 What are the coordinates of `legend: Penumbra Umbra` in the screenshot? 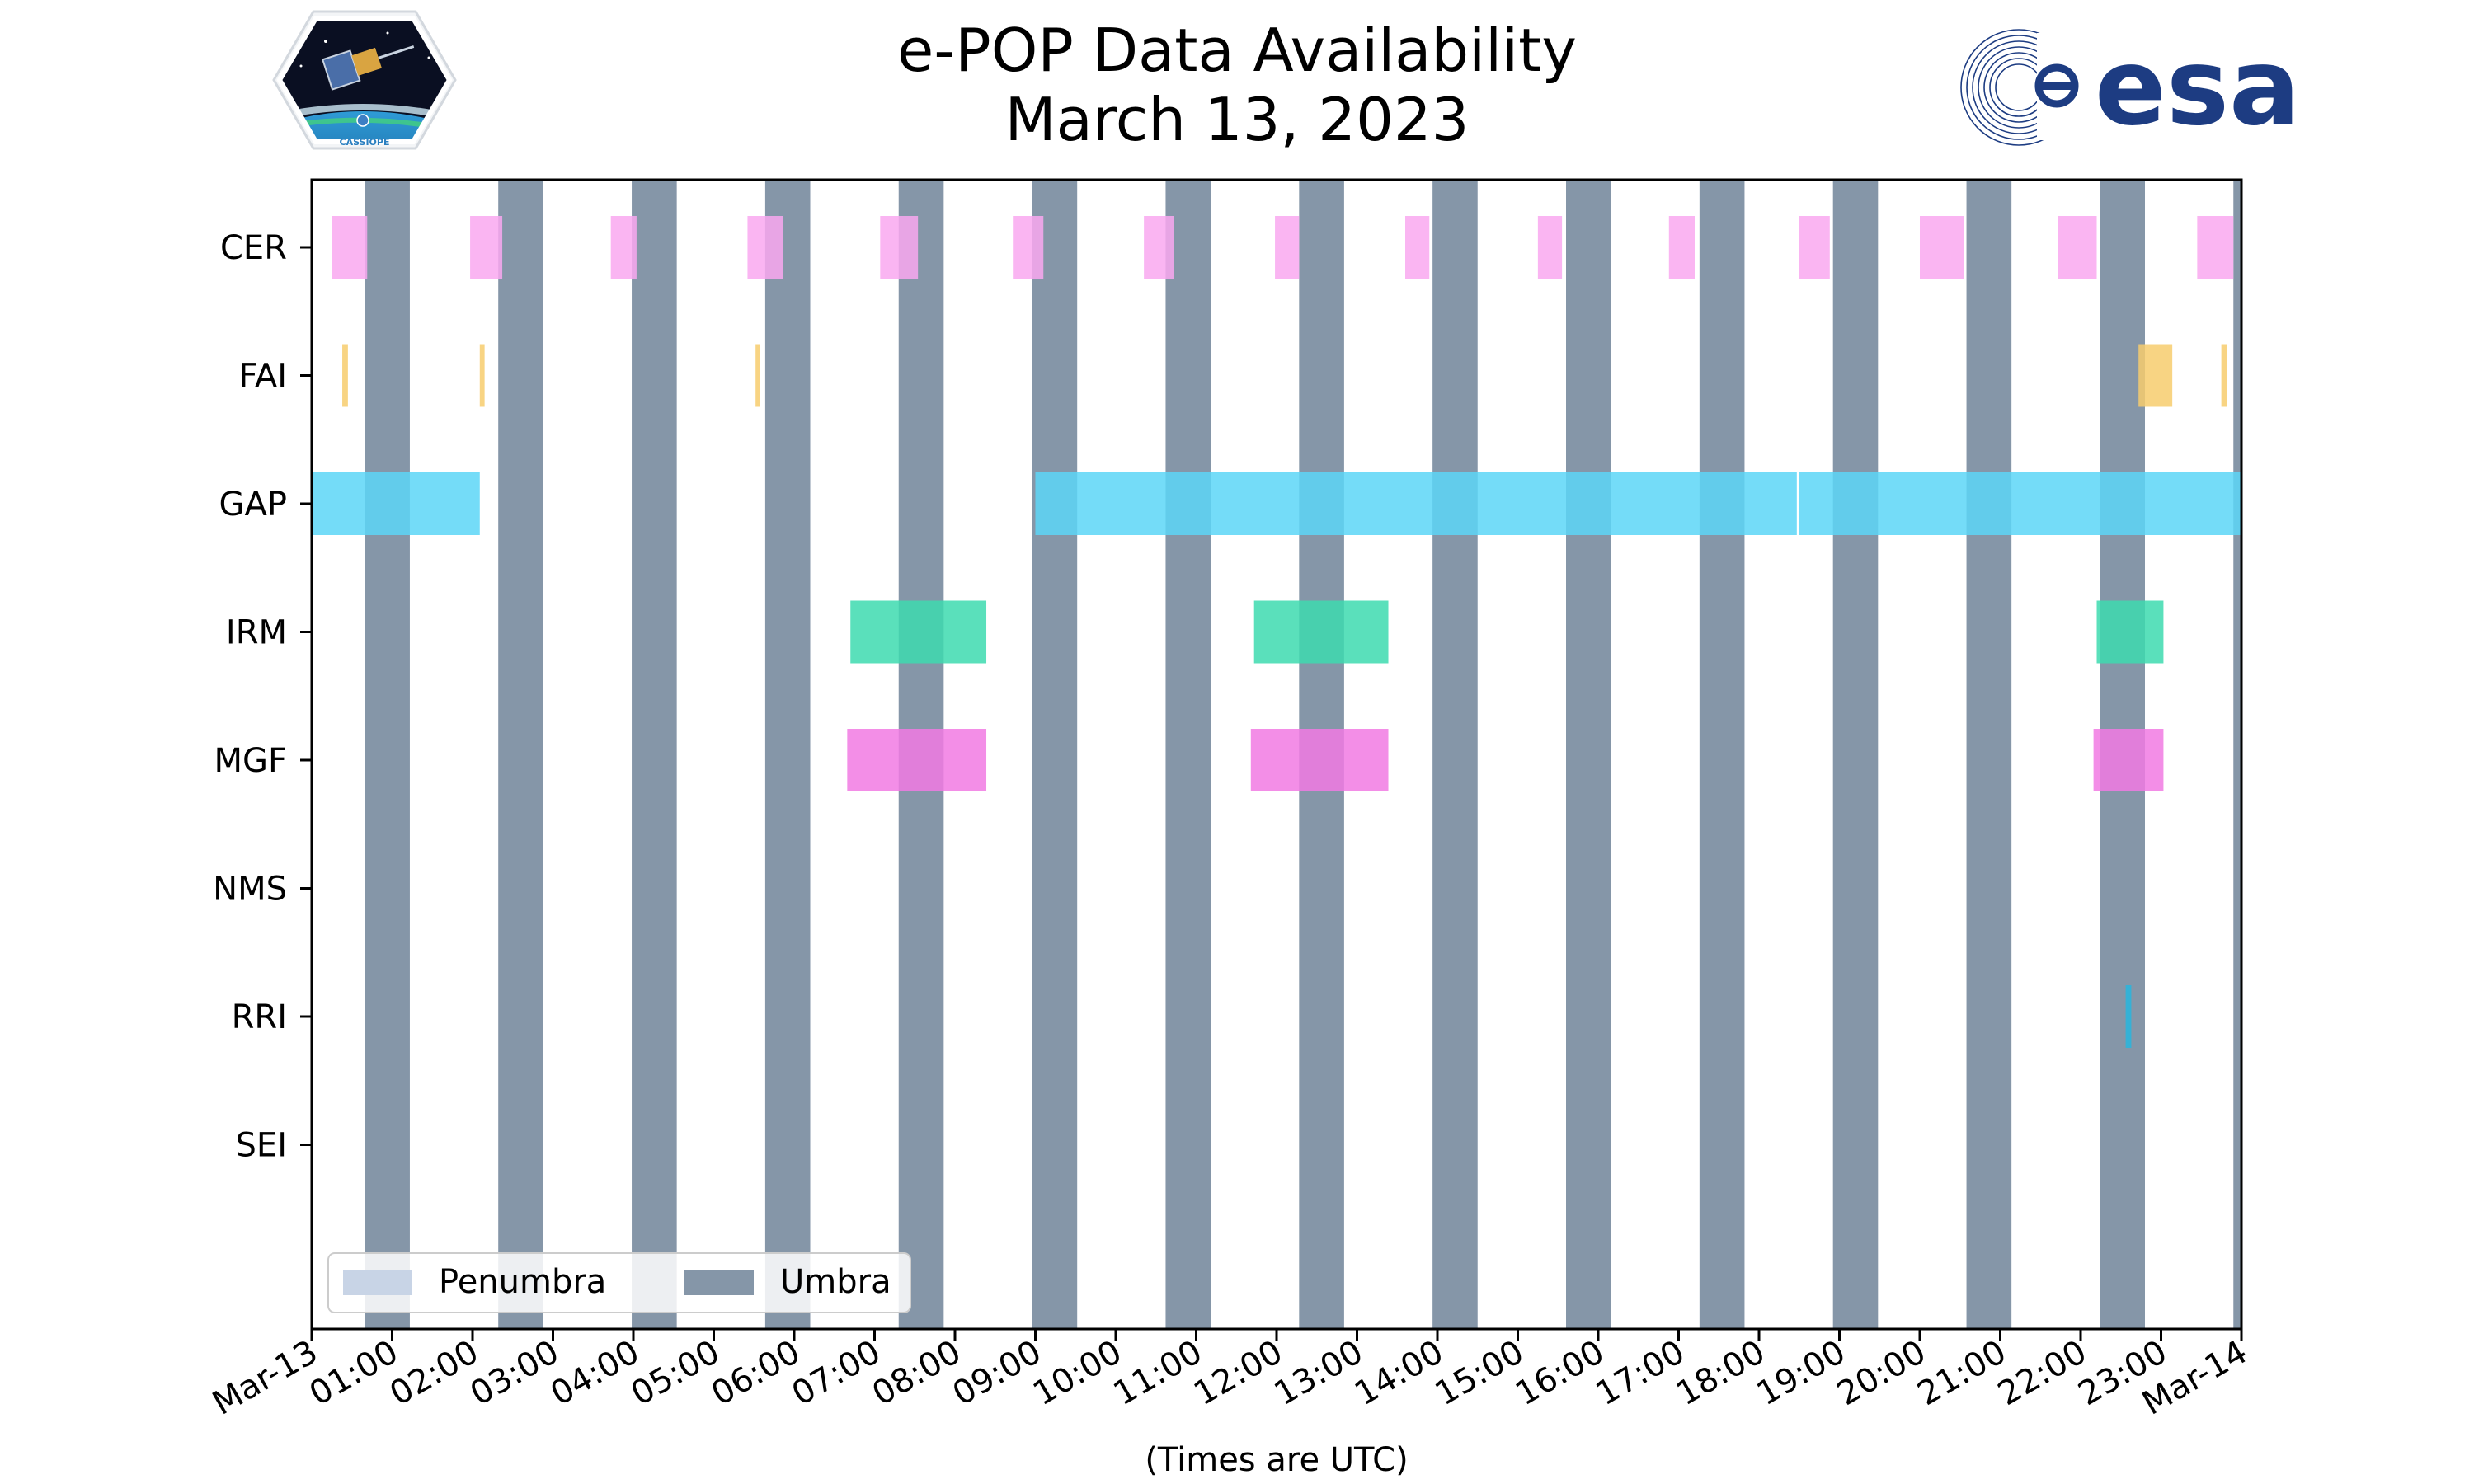 It's located at (619, 1282).